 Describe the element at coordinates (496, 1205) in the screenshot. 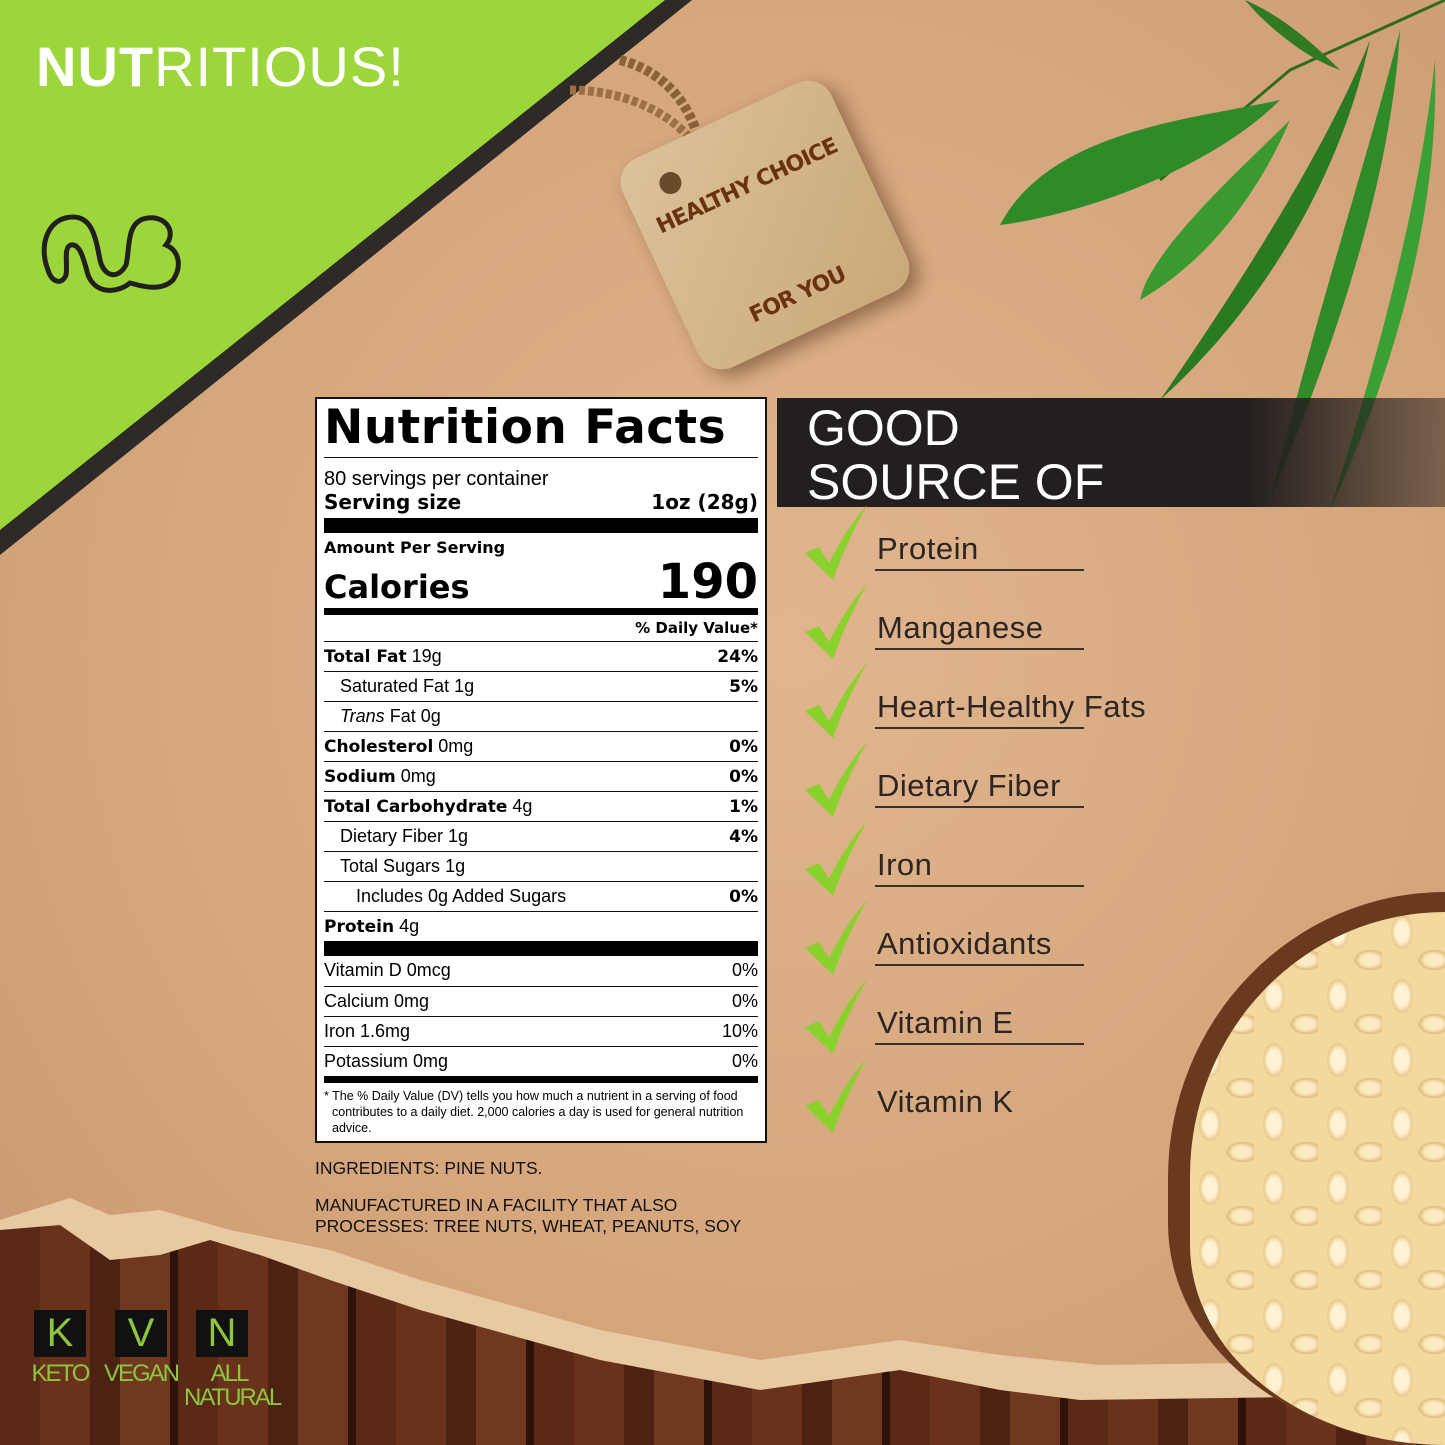

I see `allergens-text-1: MANUFACTURED IN A FACILITY THAT ALSO` at that location.